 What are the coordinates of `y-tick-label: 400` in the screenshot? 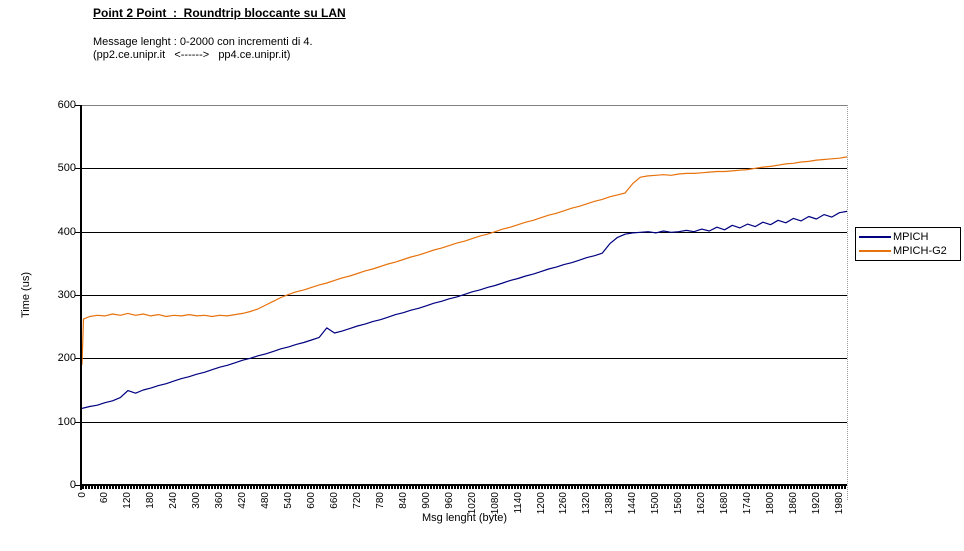 It's located at (66, 231).